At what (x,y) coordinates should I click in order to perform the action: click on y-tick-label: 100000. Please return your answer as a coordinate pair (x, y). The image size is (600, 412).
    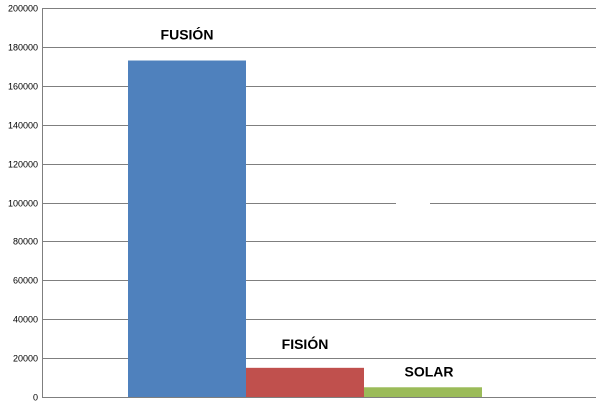
    Looking at the image, I should click on (23, 204).